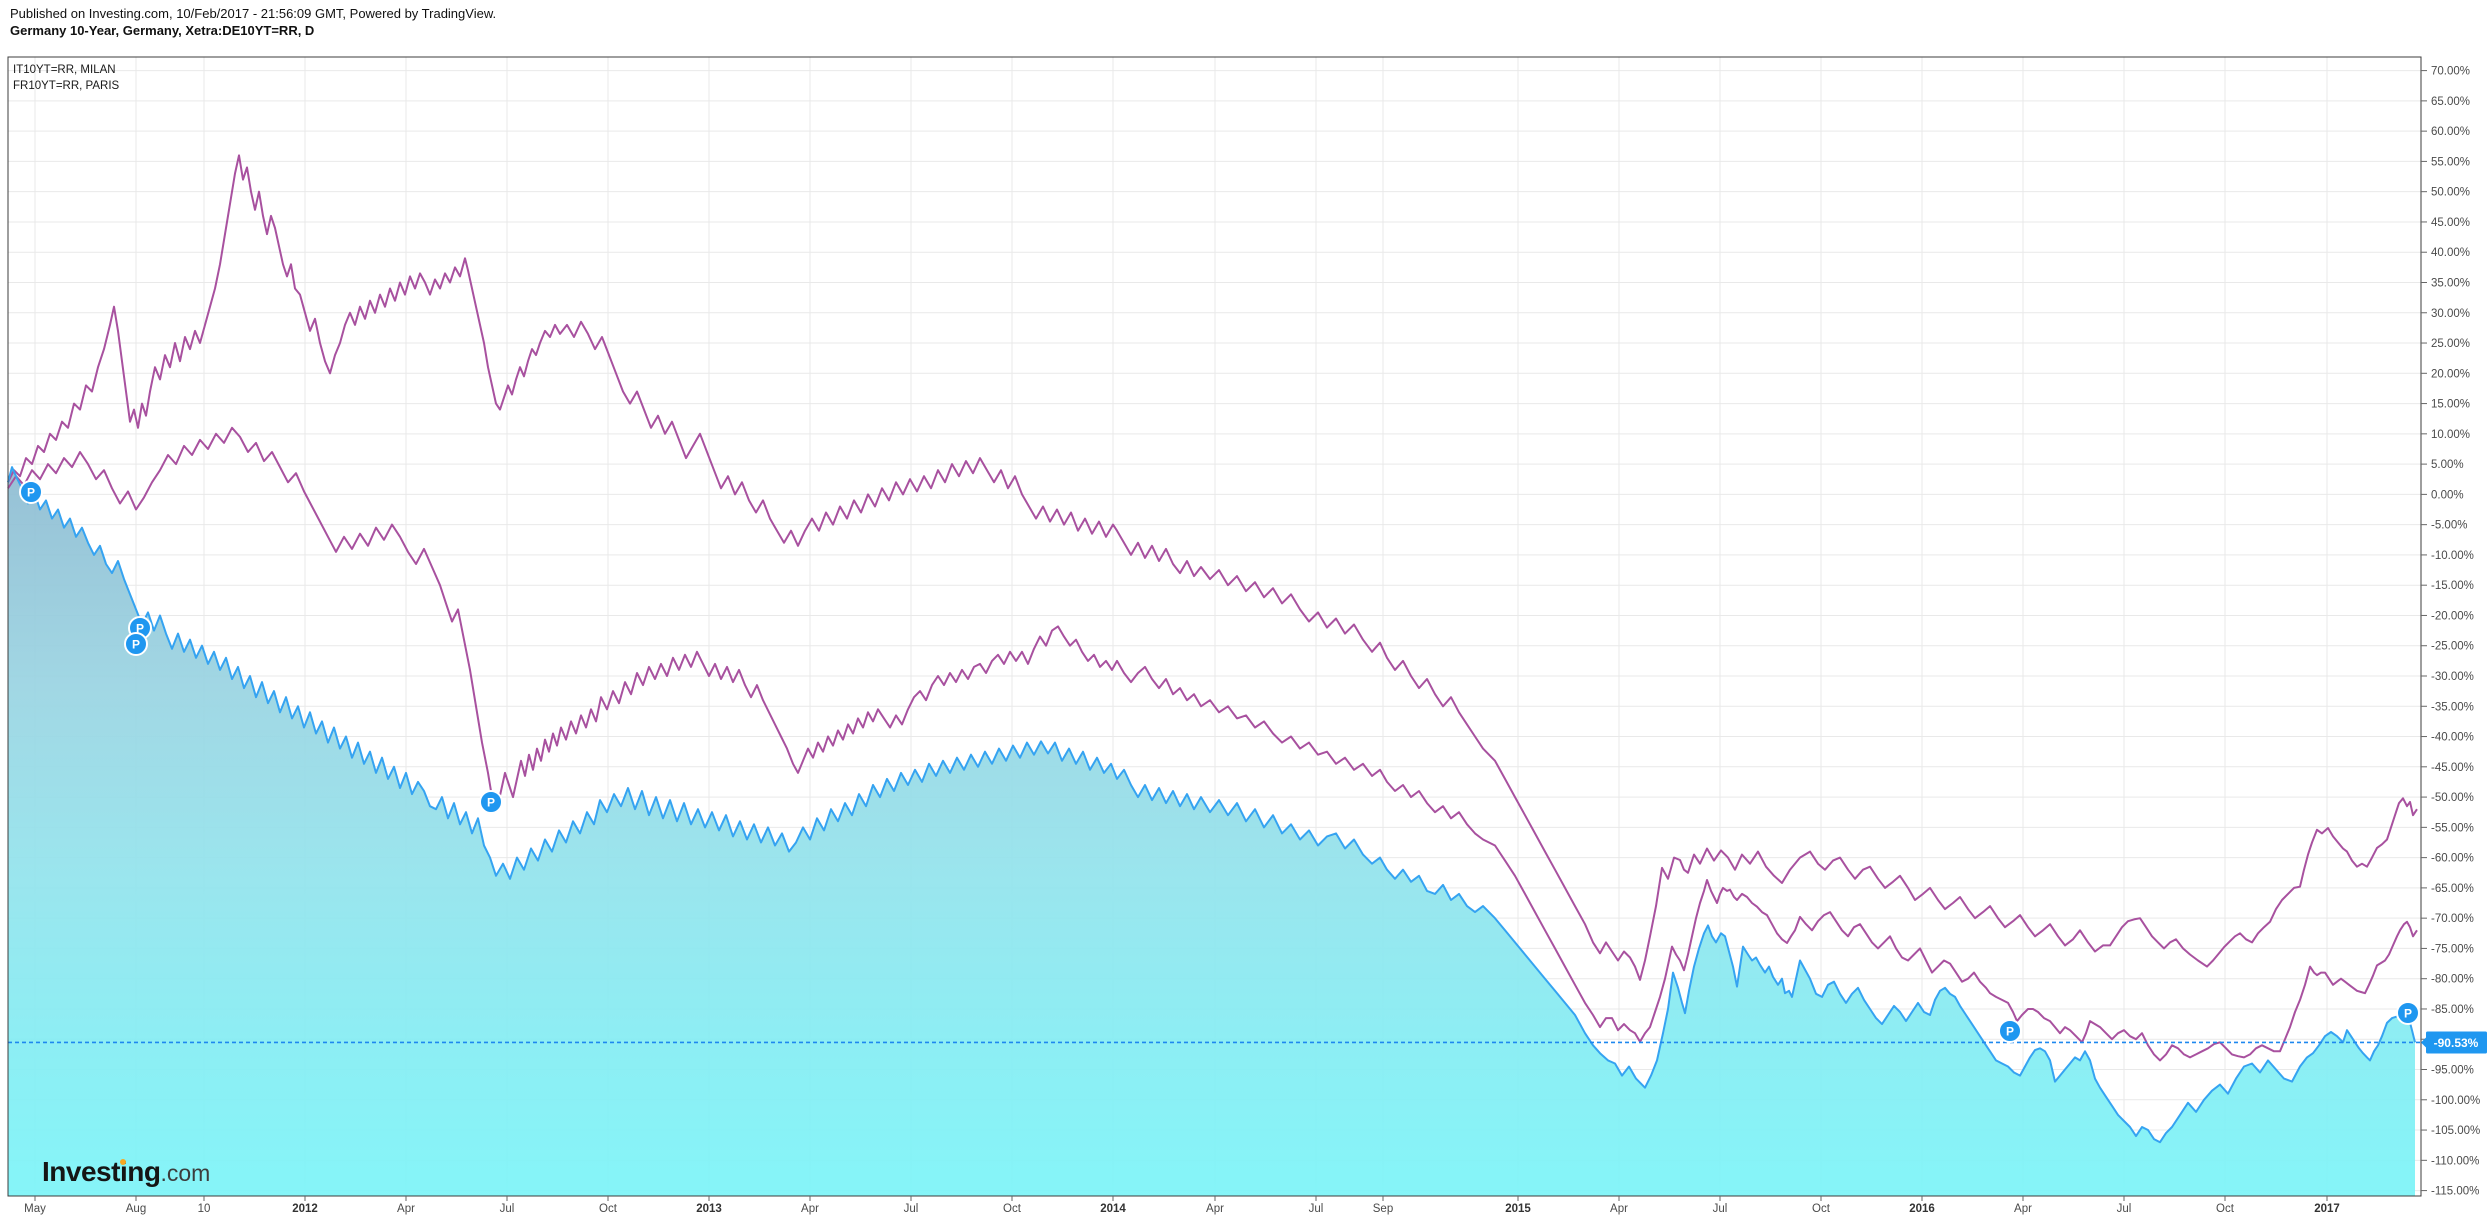 Image resolution: width=2487 pixels, height=1220 pixels. What do you see at coordinates (2450, 72) in the screenshot?
I see `price-axis-label: 70.00%` at bounding box center [2450, 72].